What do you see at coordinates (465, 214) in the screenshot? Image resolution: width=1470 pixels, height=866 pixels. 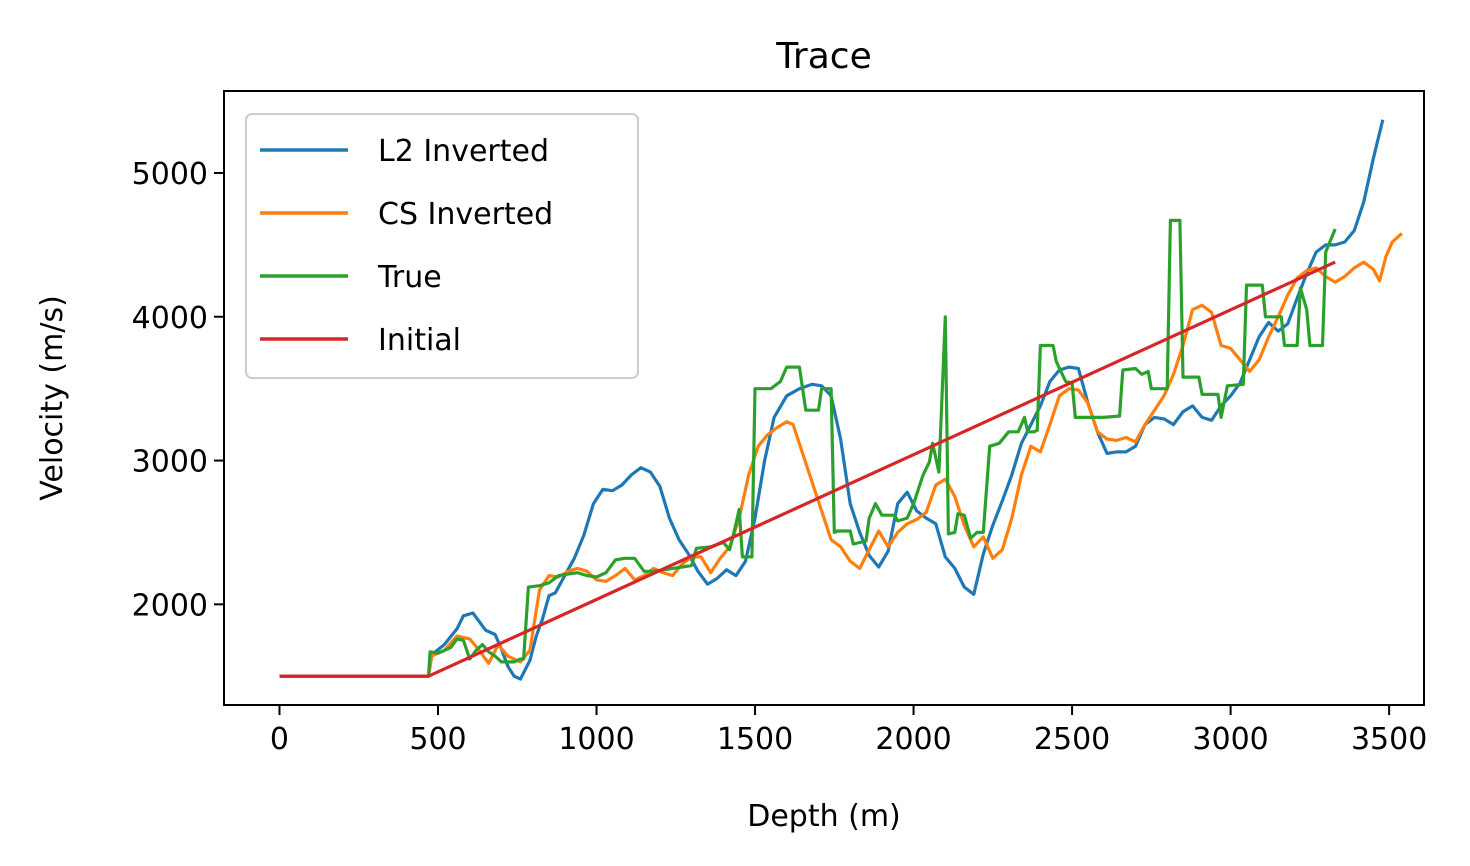 I see `legend-label-cs-inverted: CS Inverted` at bounding box center [465, 214].